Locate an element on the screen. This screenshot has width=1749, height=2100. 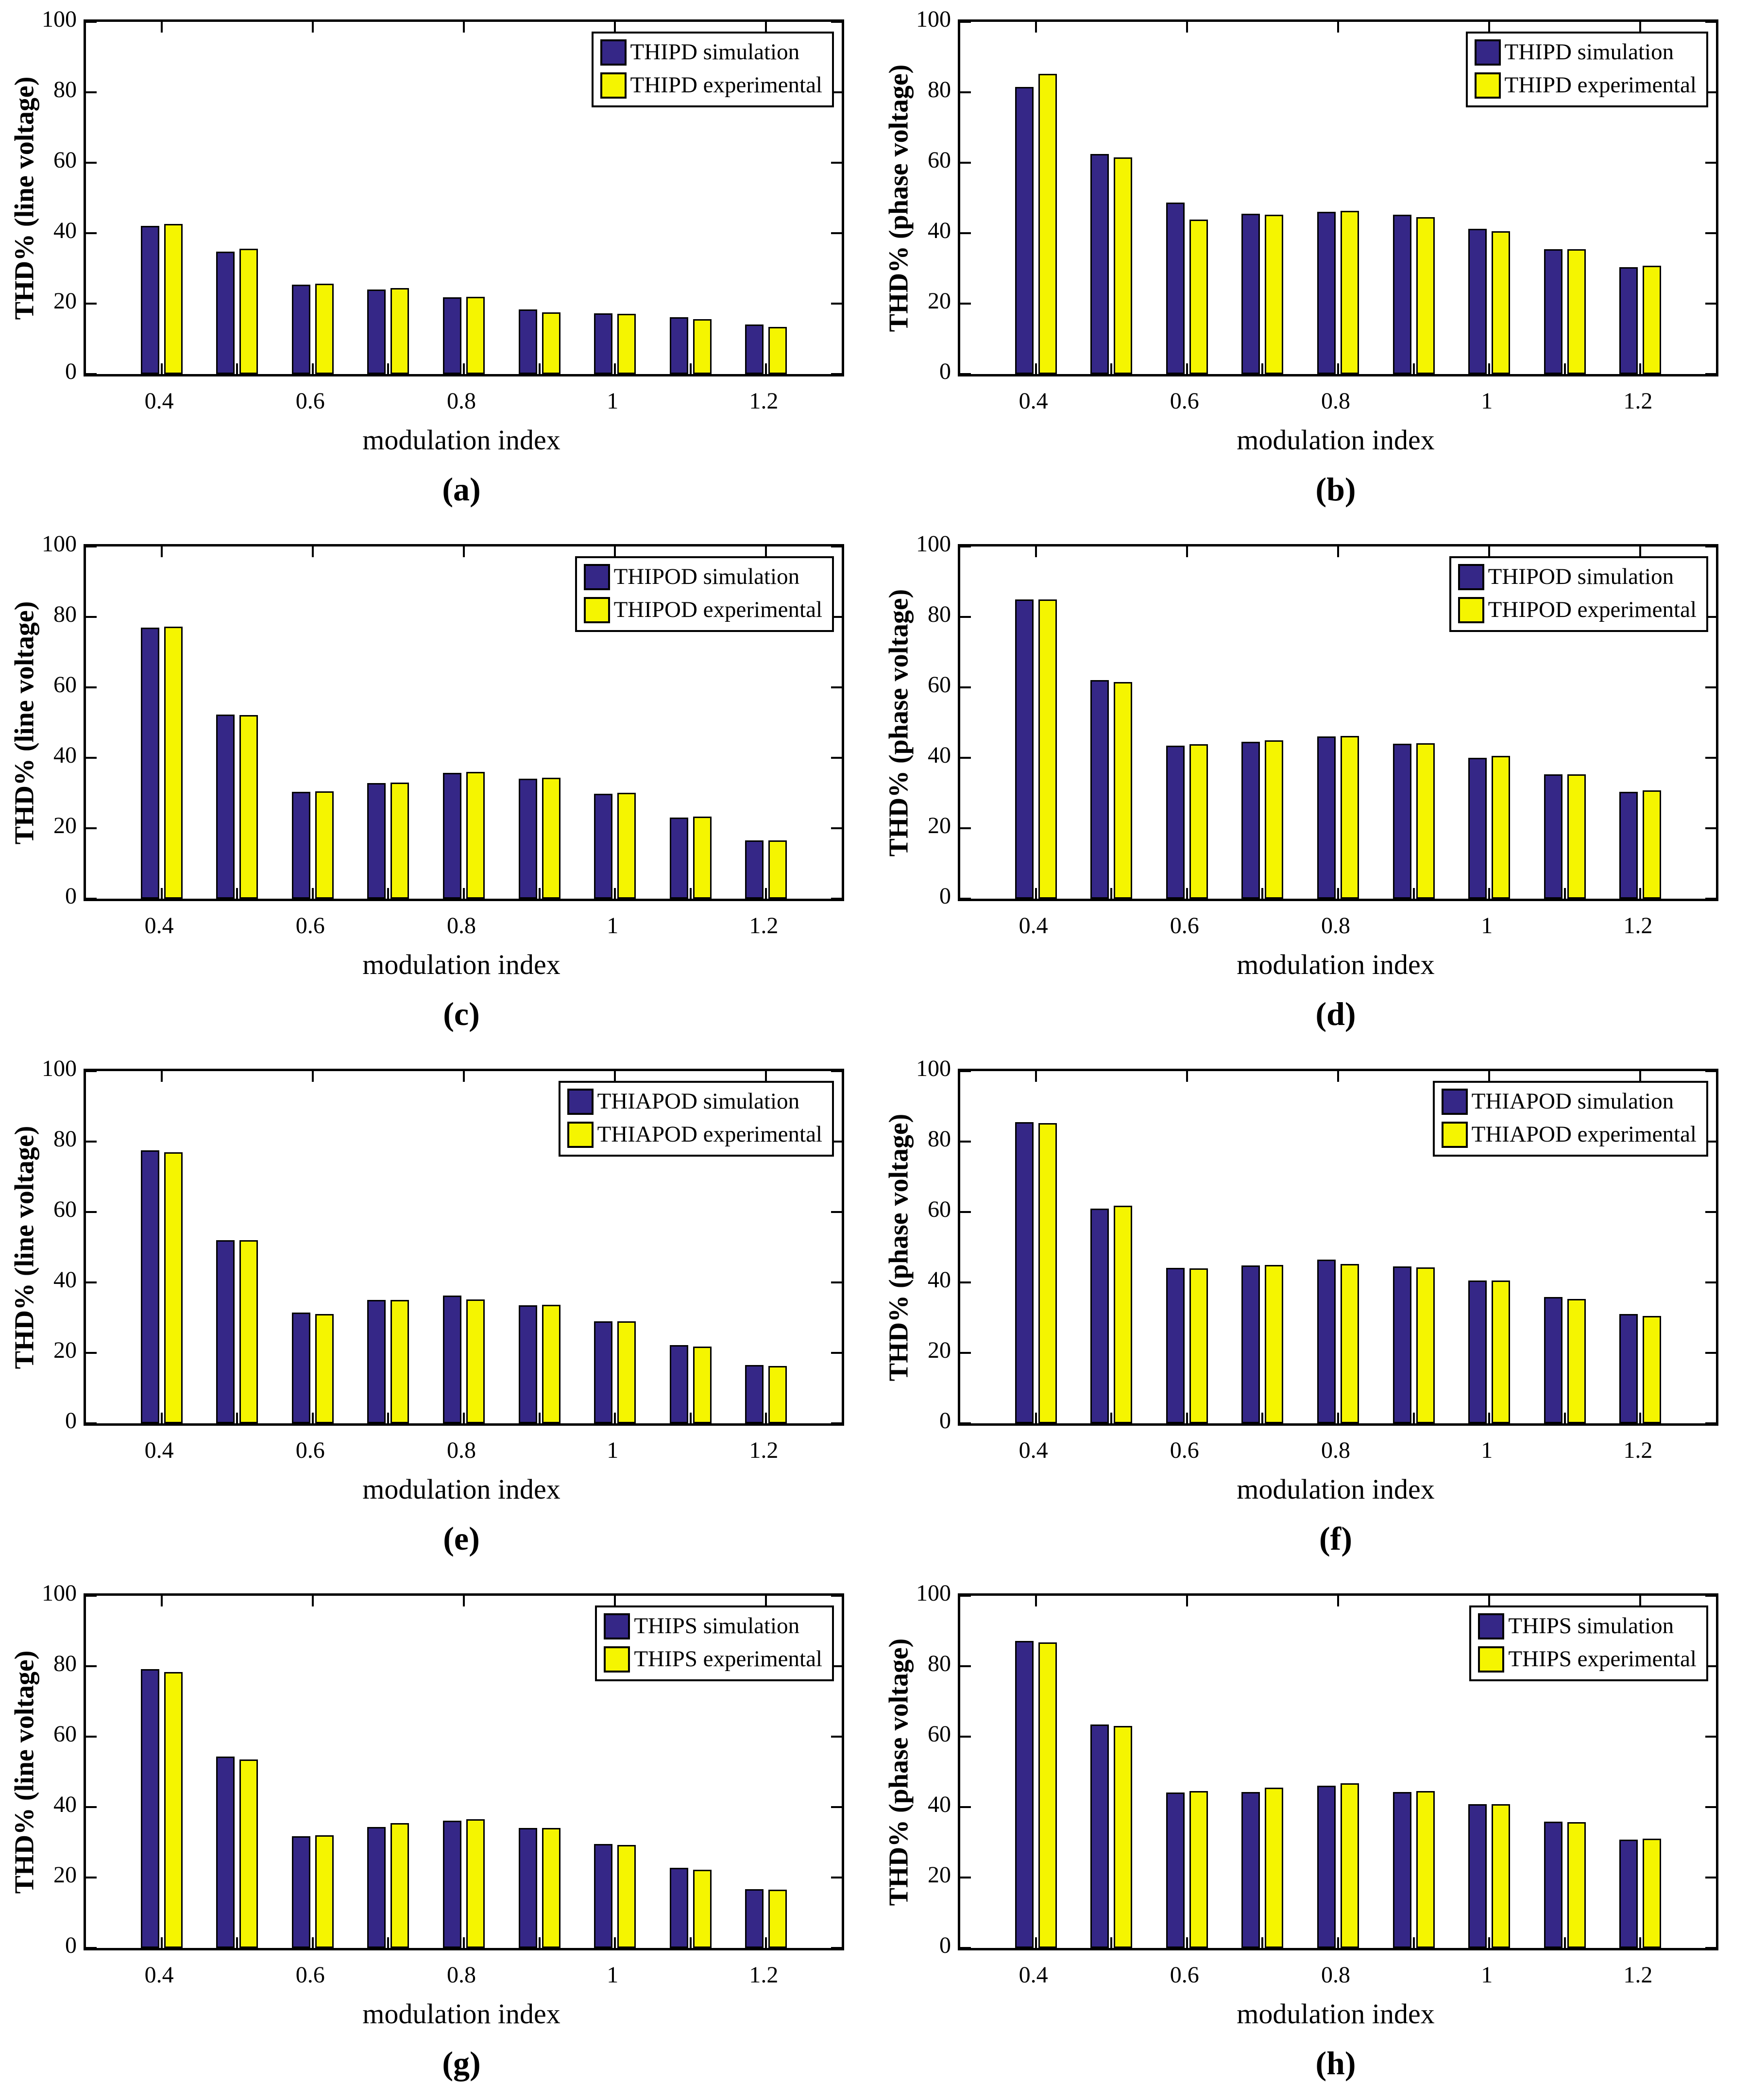
panel-caption: (g) is located at coordinates (461, 2063).